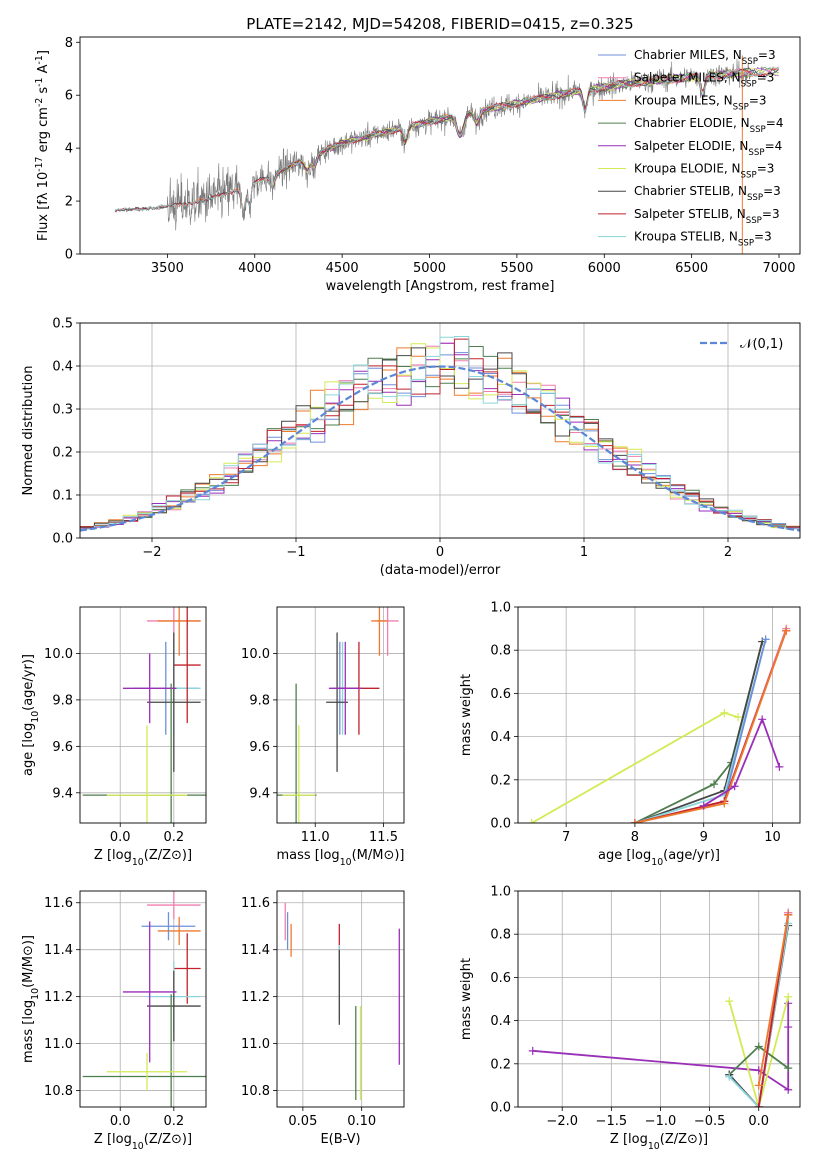  What do you see at coordinates (342, 268) in the screenshot?
I see `x-tick-label: 4500` at bounding box center [342, 268].